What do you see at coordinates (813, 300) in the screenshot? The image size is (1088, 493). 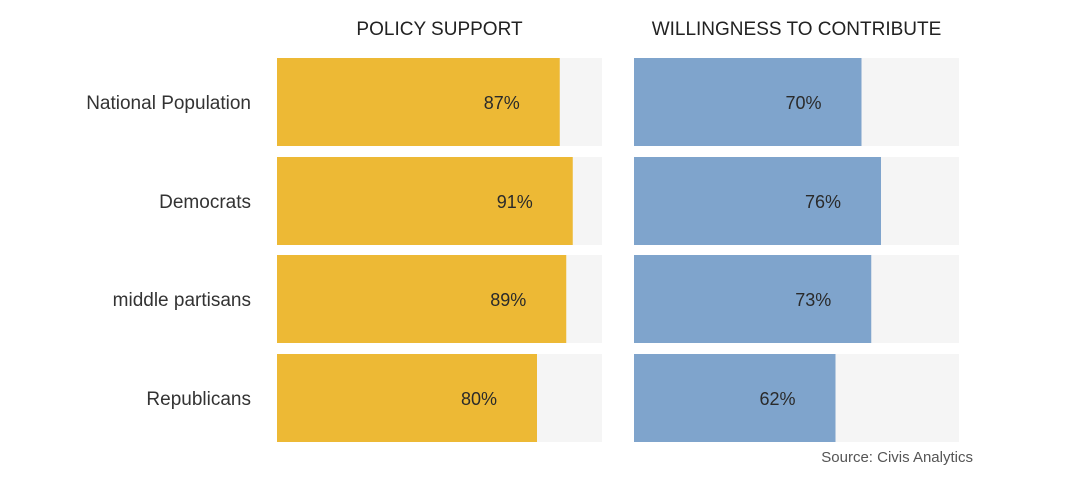 I see `value-label: 73%` at bounding box center [813, 300].